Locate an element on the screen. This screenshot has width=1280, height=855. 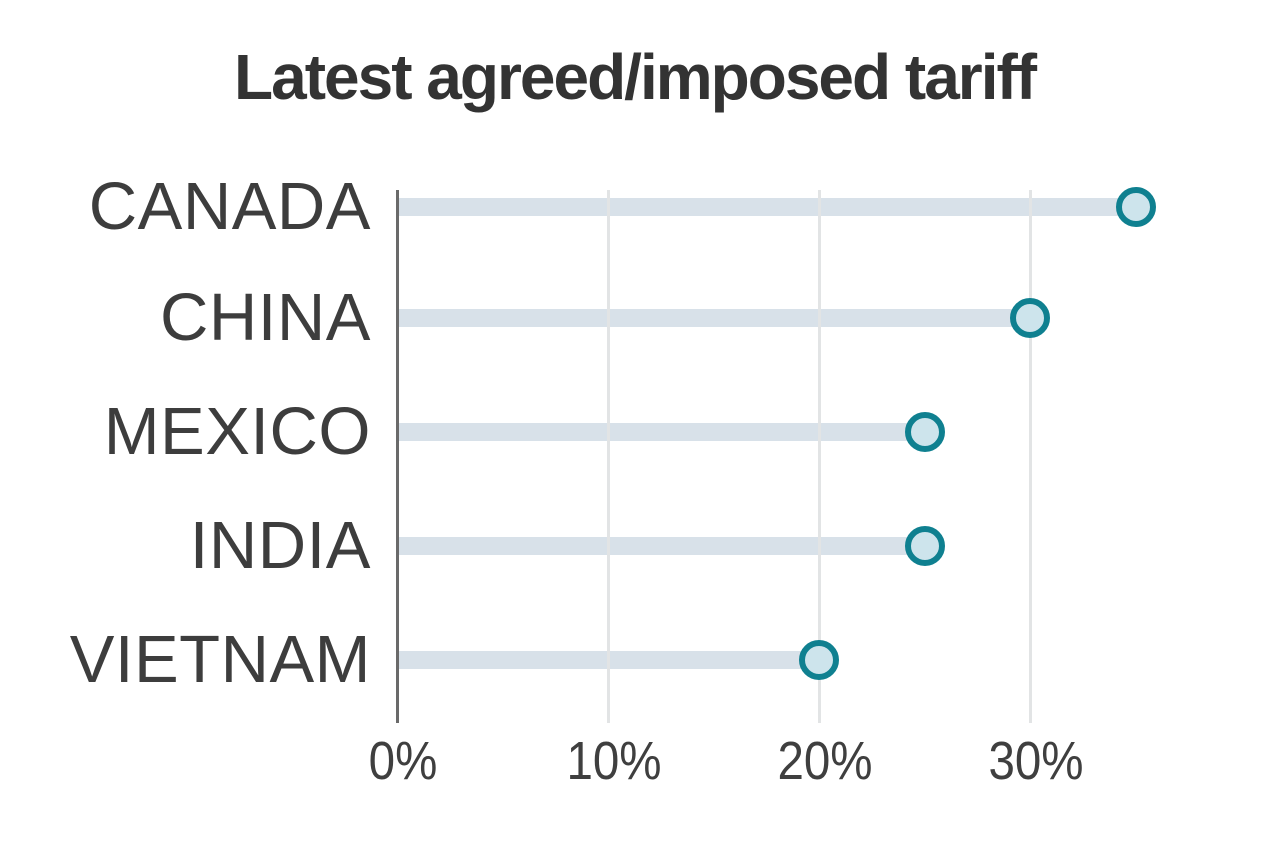
x-tick-label-0pct: 0% is located at coordinates (403, 761).